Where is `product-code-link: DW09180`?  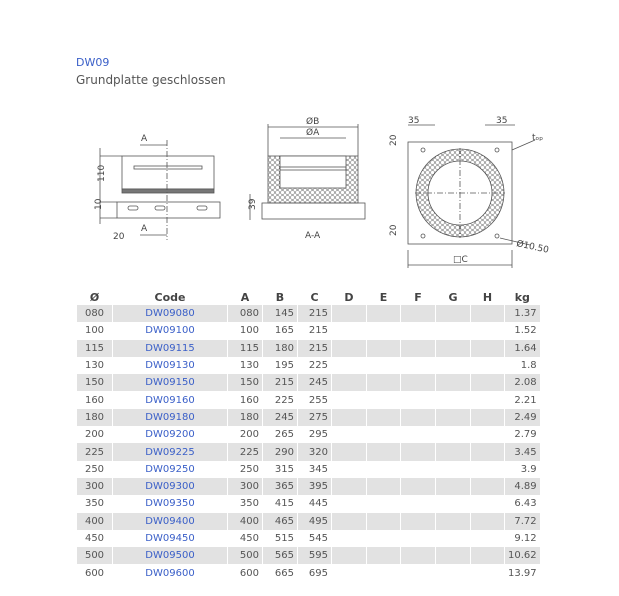
product-code-link: DW09180 is located at coordinates (170, 417).